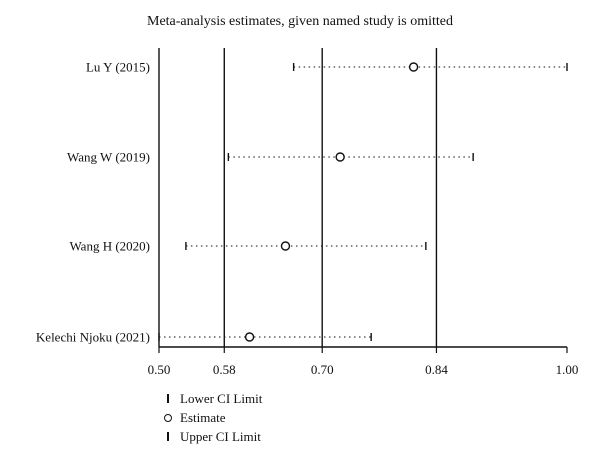 This screenshot has width=600, height=465. Describe the element at coordinates (108, 157) in the screenshot. I see `study-label-1: Wang W (2019)` at that location.